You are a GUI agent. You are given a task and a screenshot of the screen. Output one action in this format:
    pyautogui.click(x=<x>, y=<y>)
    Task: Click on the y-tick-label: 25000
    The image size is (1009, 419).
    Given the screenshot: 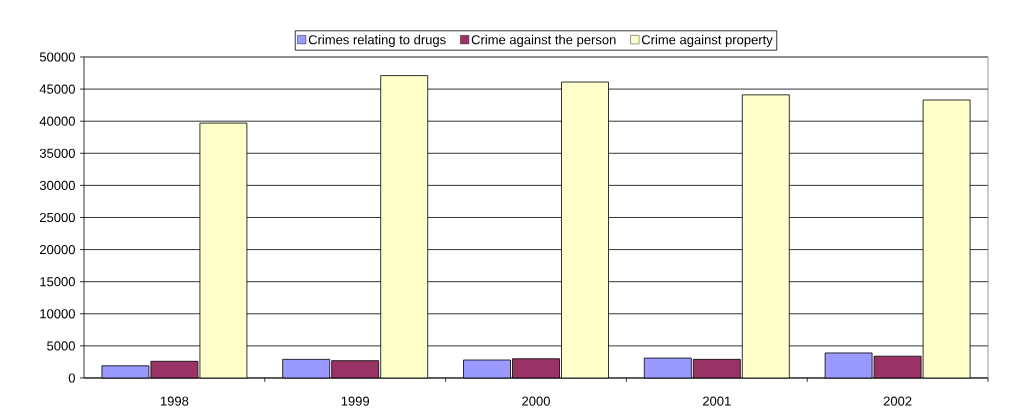 What is the action you would take?
    pyautogui.click(x=57, y=217)
    